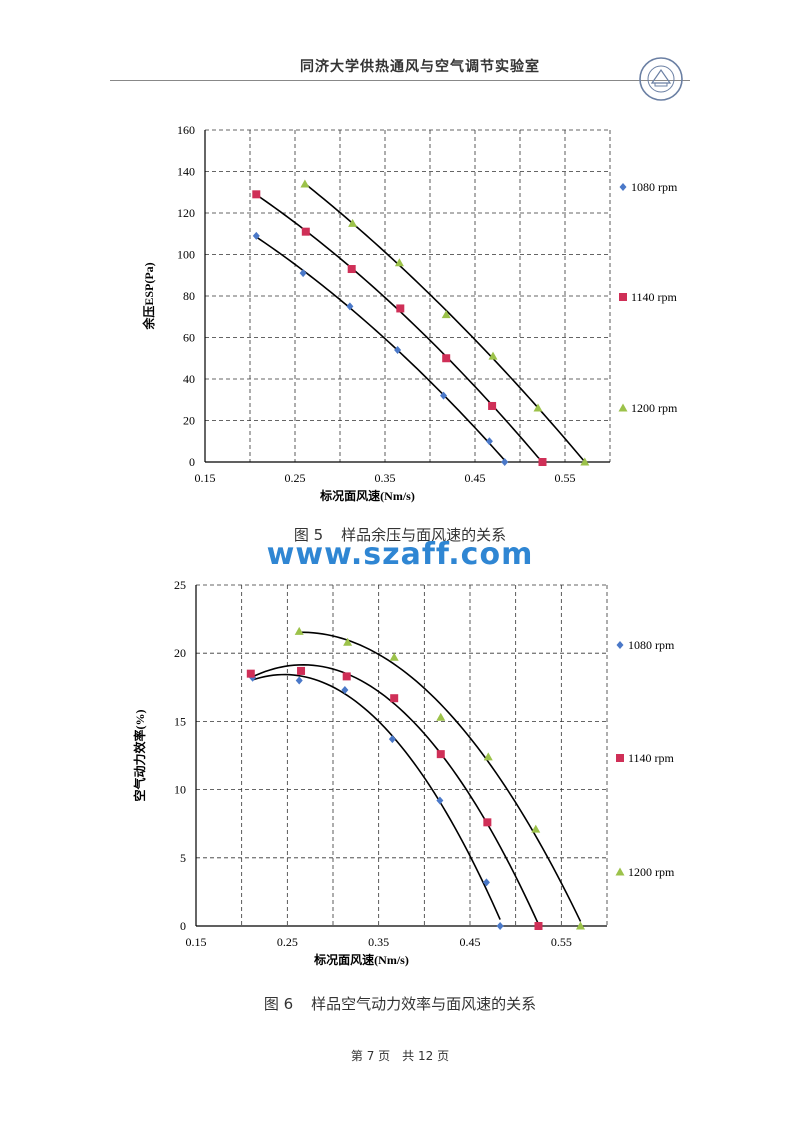 The height and width of the screenshot is (1131, 800). Describe the element at coordinates (189, 379) in the screenshot. I see `y-tick-label: 40` at that location.